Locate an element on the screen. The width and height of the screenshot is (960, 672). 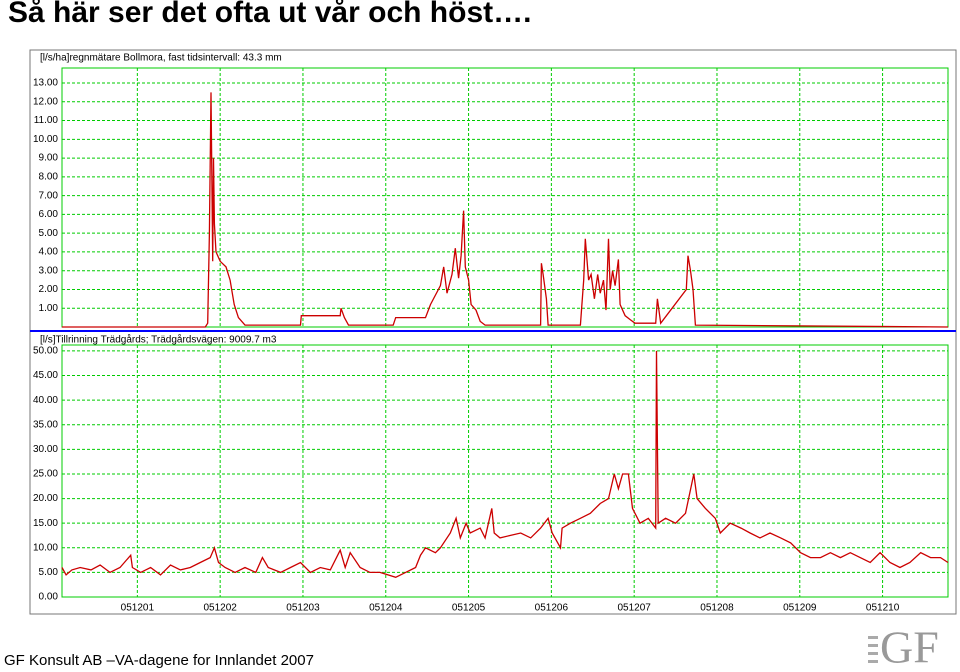
y-tick-label: 50.00 is located at coordinates (45, 351).